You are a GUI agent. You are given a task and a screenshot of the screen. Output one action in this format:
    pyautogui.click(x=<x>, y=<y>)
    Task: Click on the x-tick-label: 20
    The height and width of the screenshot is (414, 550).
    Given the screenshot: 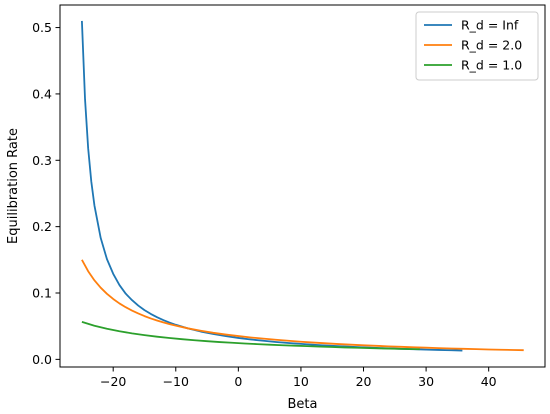 What is the action you would take?
    pyautogui.click(x=364, y=381)
    